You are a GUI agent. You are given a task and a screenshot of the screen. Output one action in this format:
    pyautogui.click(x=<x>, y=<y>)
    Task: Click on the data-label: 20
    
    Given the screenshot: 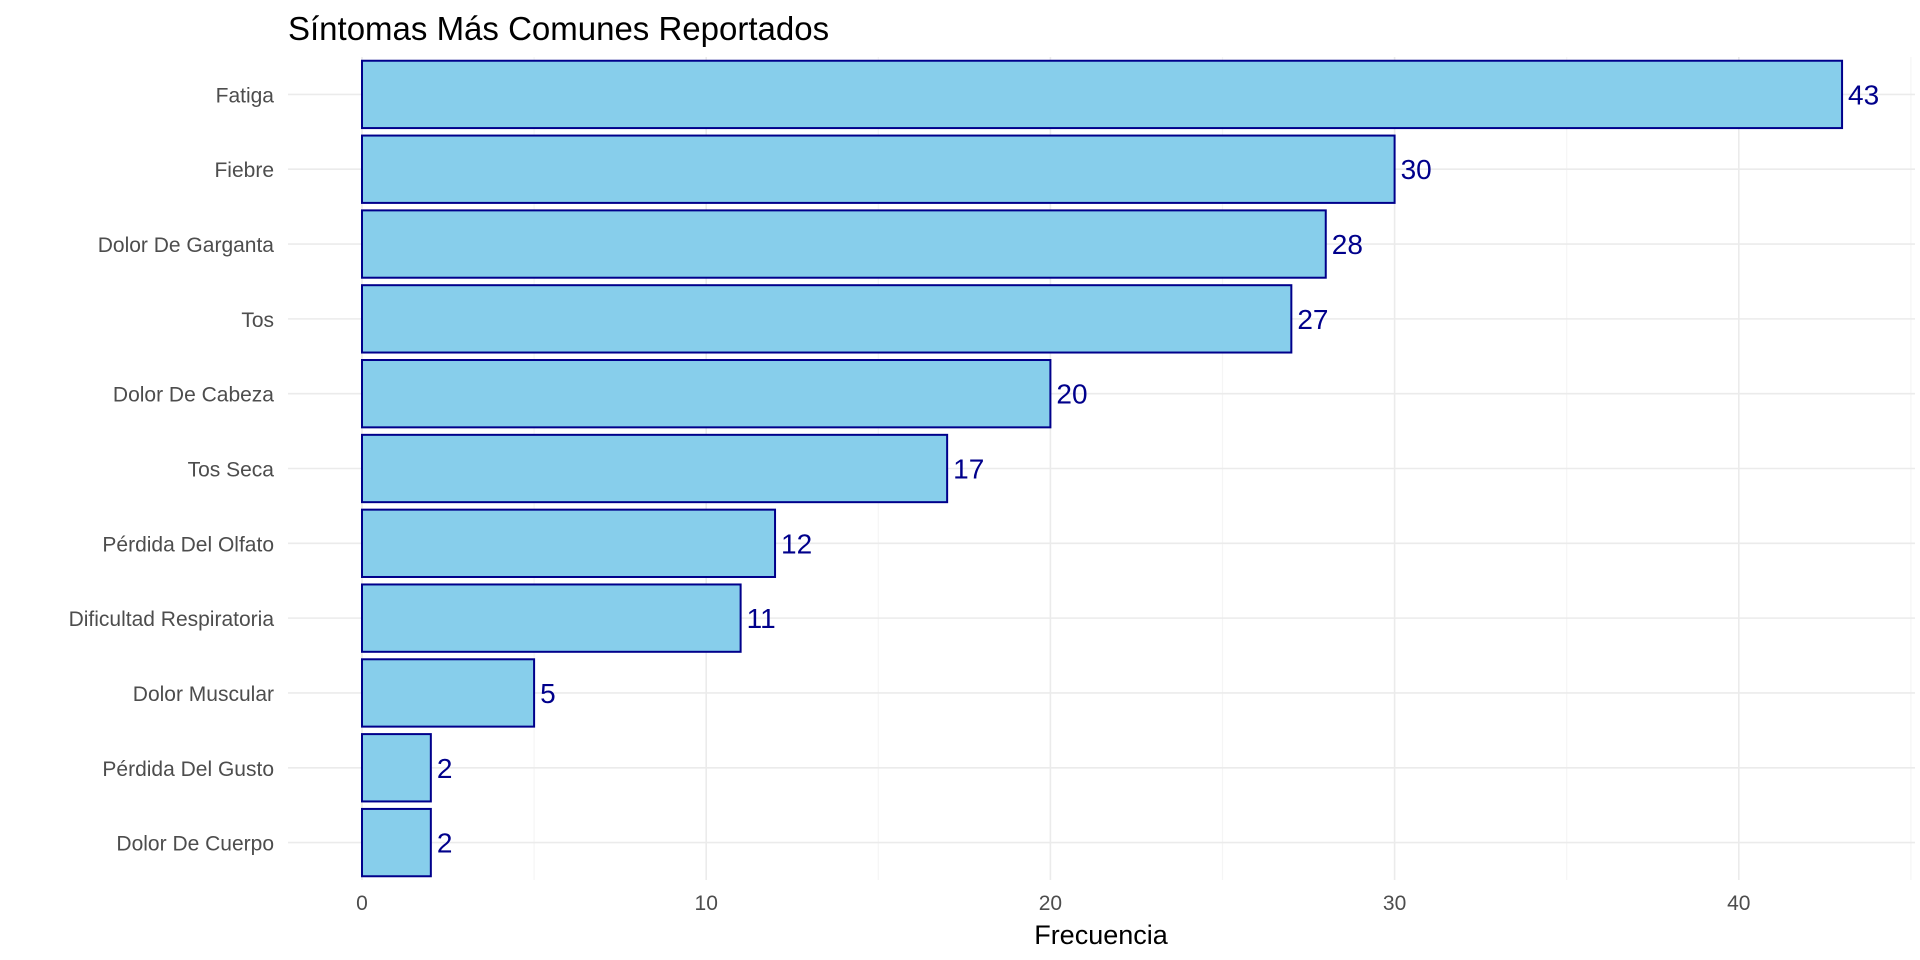 What is the action you would take?
    pyautogui.click(x=1071, y=394)
    